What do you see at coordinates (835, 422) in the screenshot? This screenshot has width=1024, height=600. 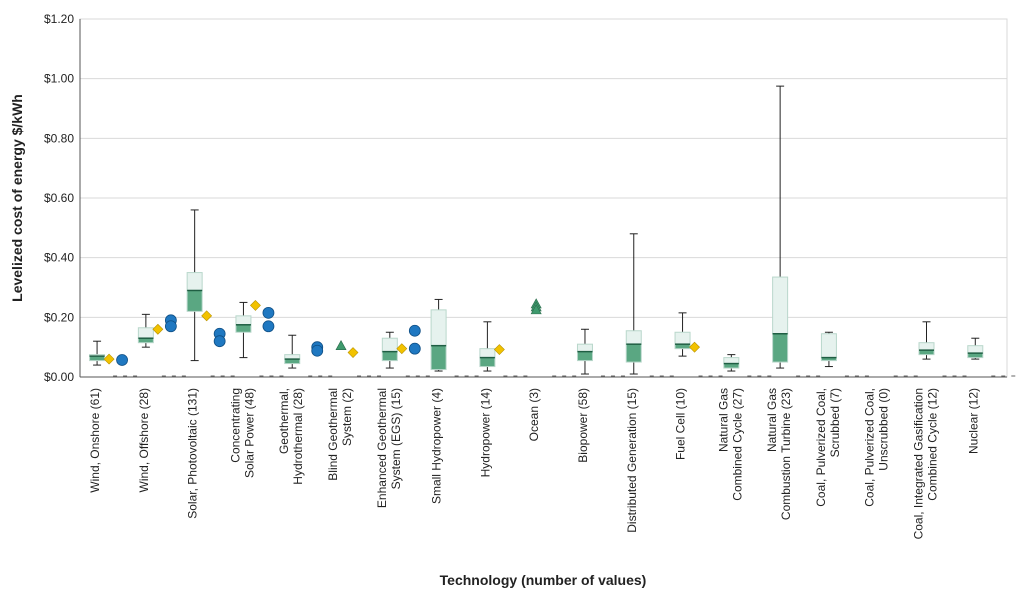 I see `x-category-label-line: Scrubbed (7)` at bounding box center [835, 422].